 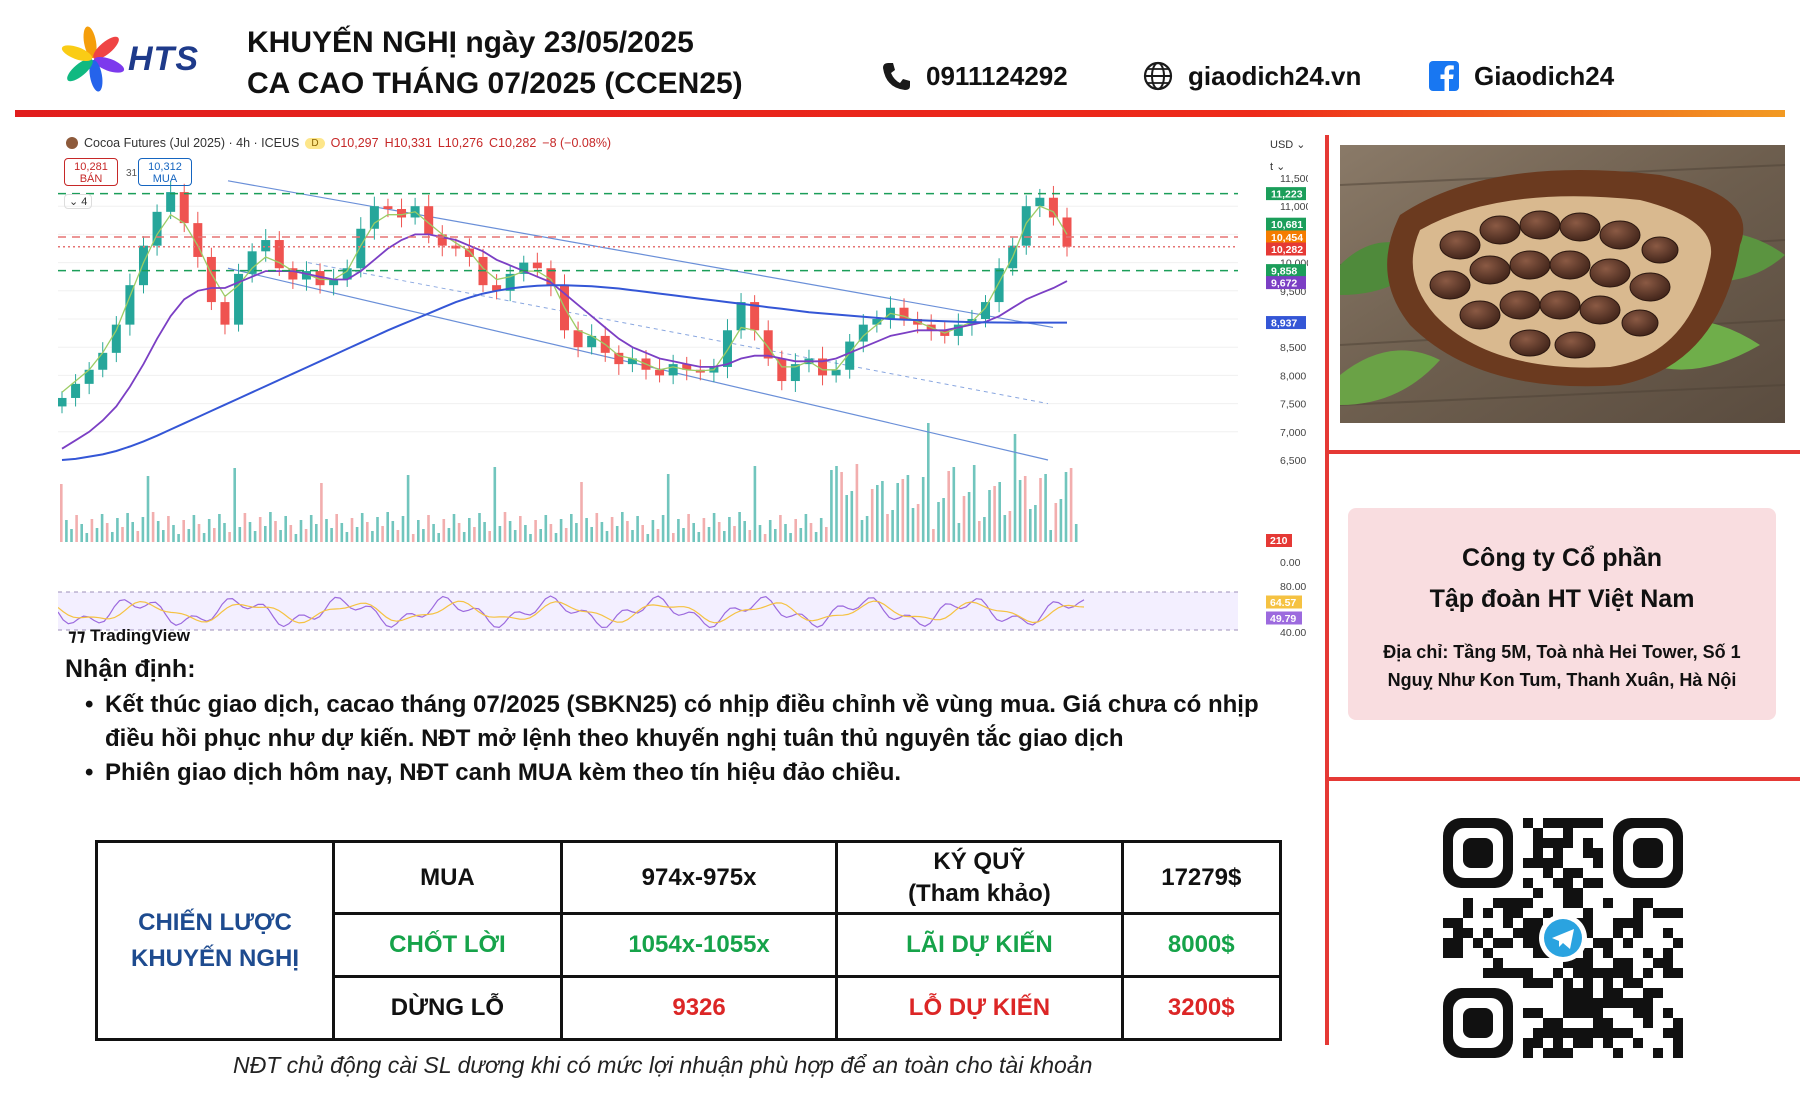 What do you see at coordinates (1158, 76) in the screenshot?
I see `globe-icon` at bounding box center [1158, 76].